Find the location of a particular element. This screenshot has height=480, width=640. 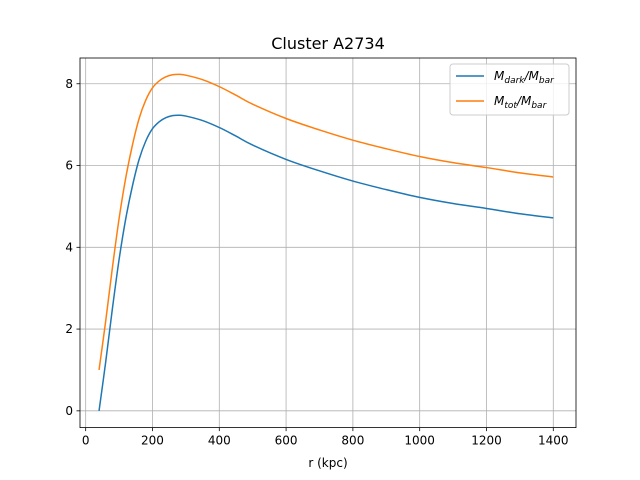

x-tick-label: 800 is located at coordinates (352, 441).